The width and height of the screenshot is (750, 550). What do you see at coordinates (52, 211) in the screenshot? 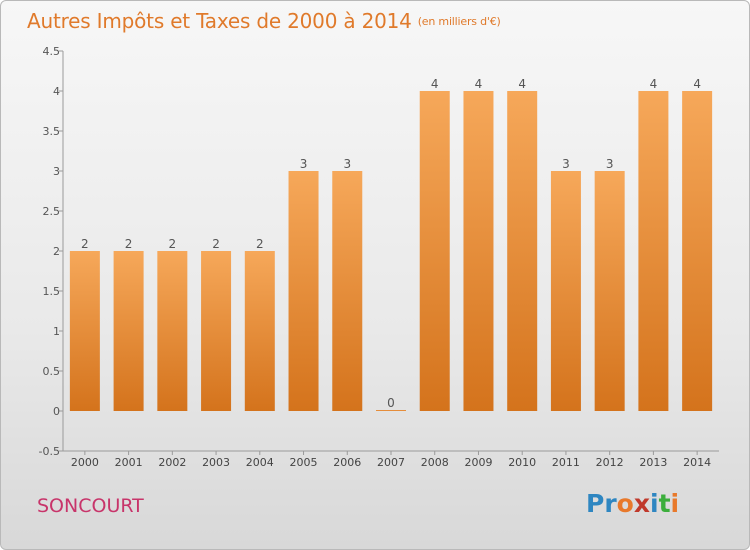
I see `y-tick-label: 2.5` at bounding box center [52, 211].